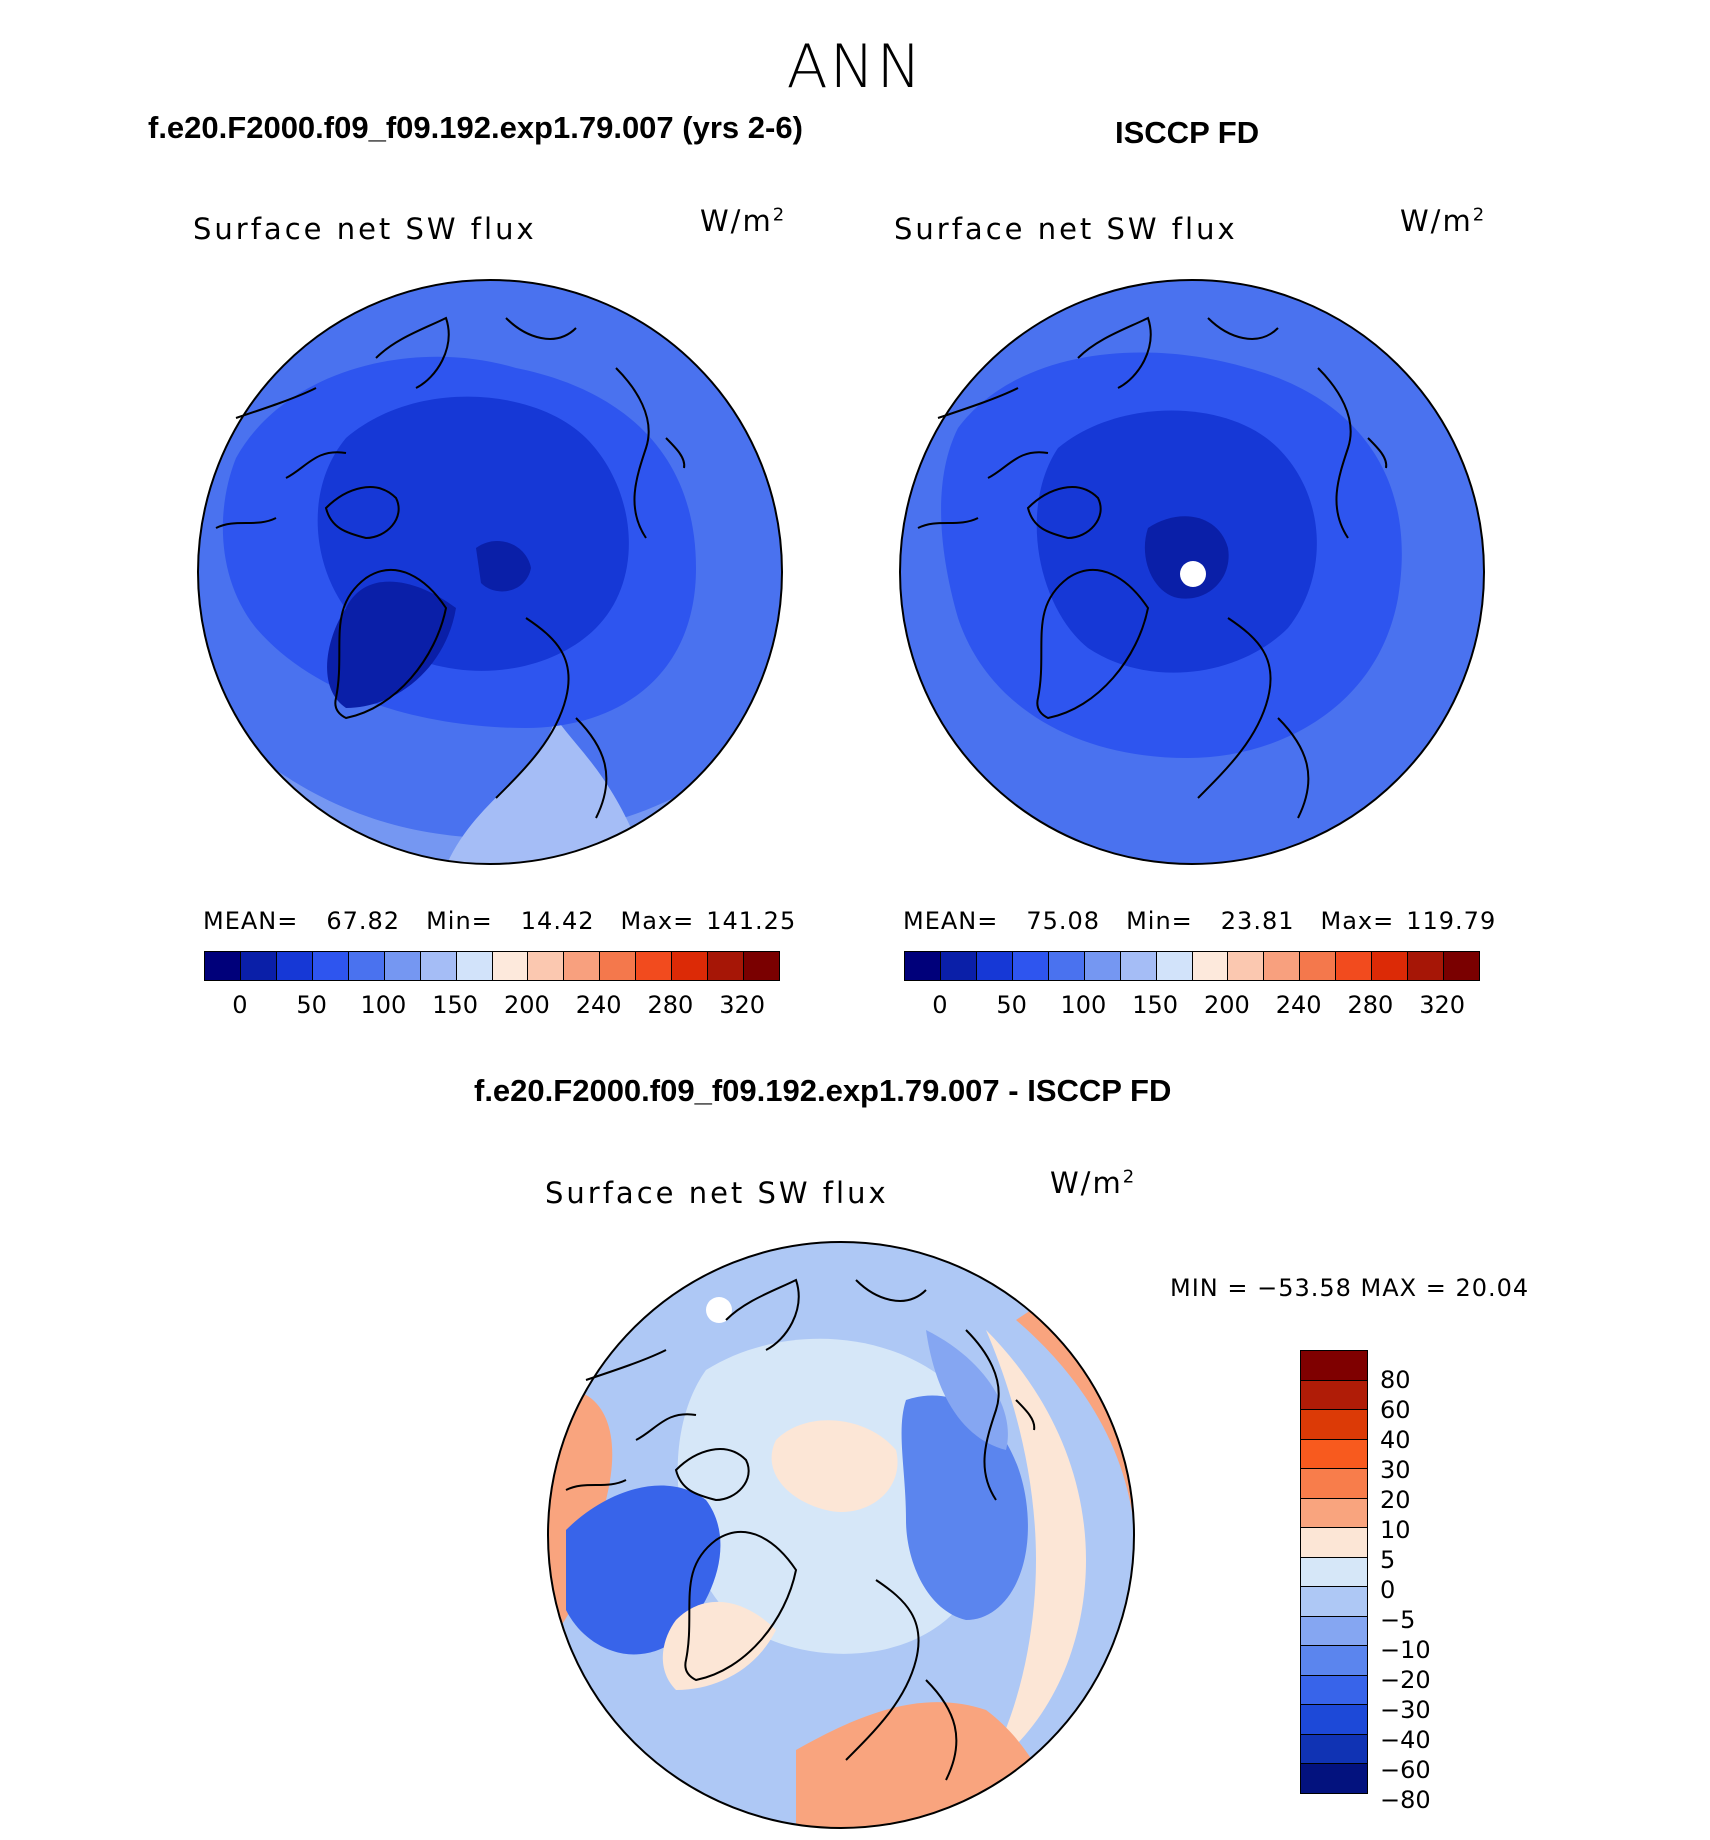  What do you see at coordinates (450, 567) in the screenshot?
I see `model-coastlines` at bounding box center [450, 567].